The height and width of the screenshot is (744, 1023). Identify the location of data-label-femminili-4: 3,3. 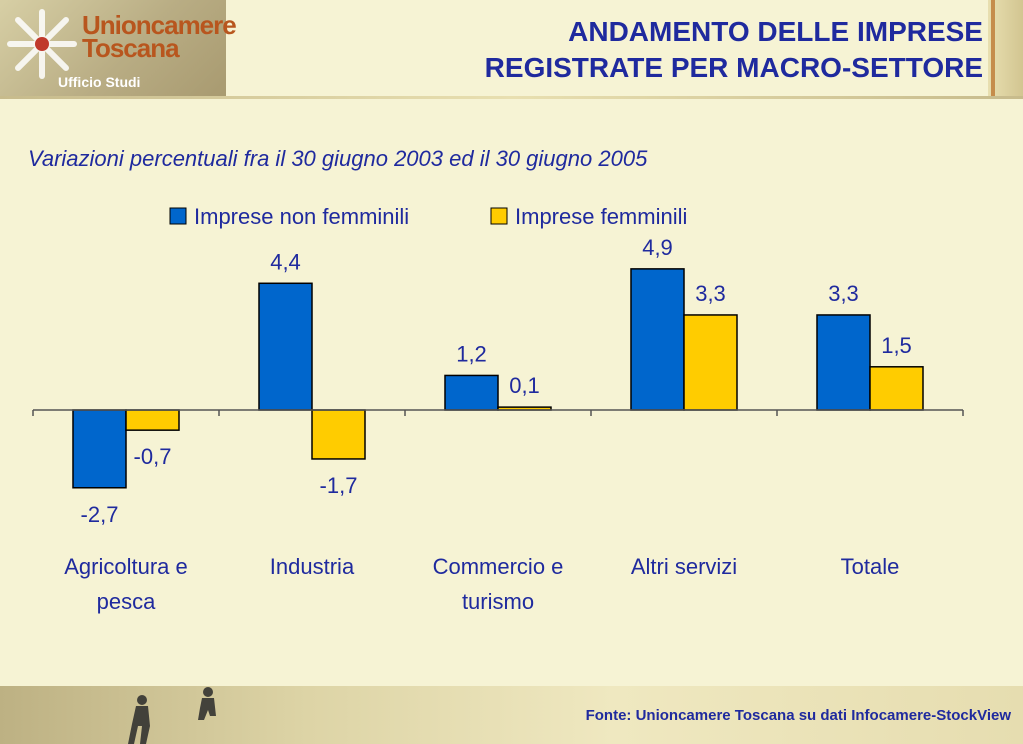
(710, 293).